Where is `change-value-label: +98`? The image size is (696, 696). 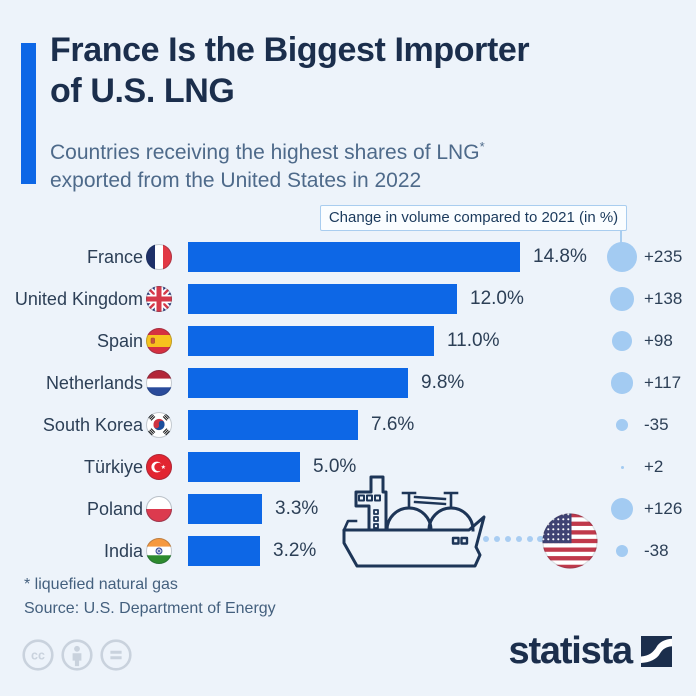 change-value-label: +98 is located at coordinates (658, 340).